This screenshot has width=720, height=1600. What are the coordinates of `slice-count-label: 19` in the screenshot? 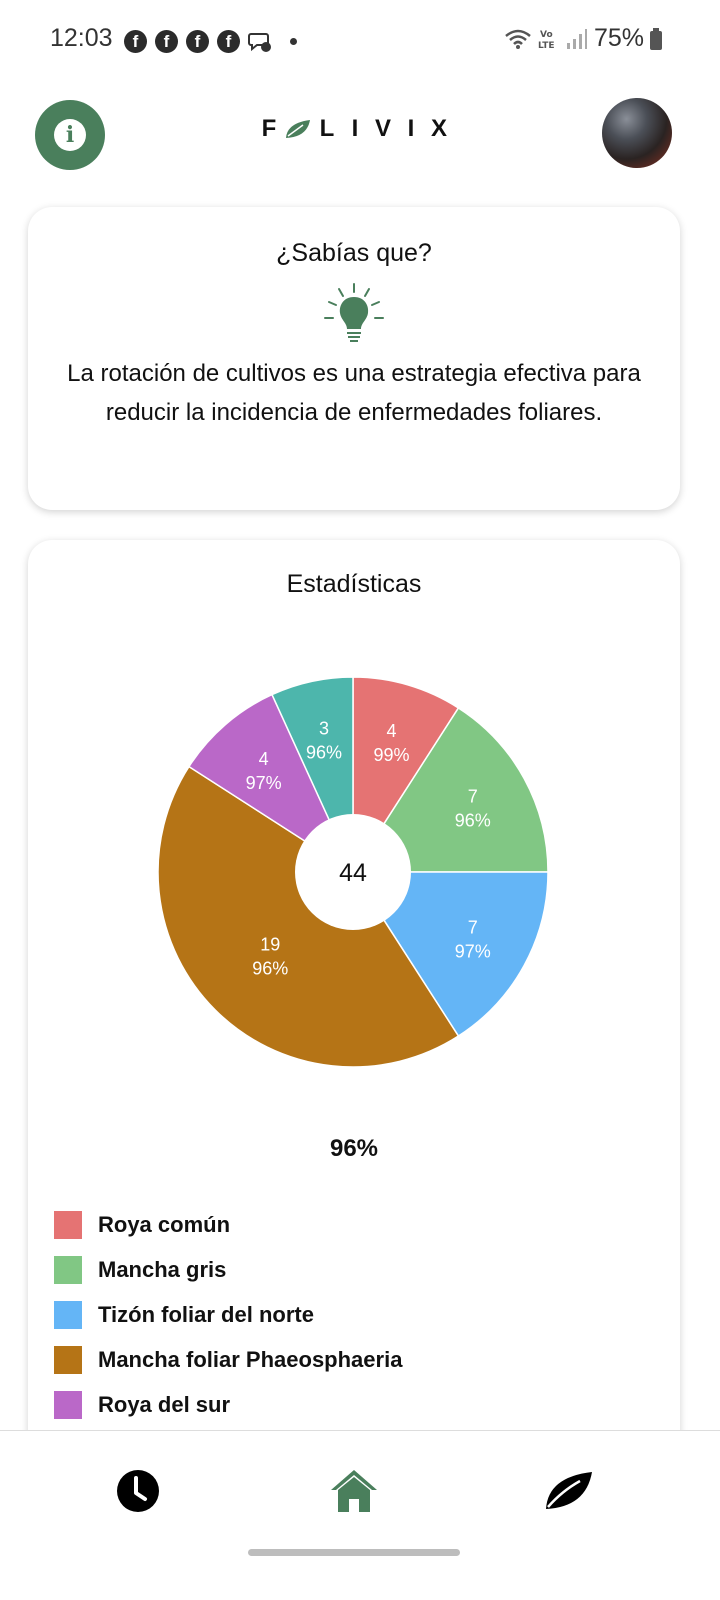 It's located at (270, 945).